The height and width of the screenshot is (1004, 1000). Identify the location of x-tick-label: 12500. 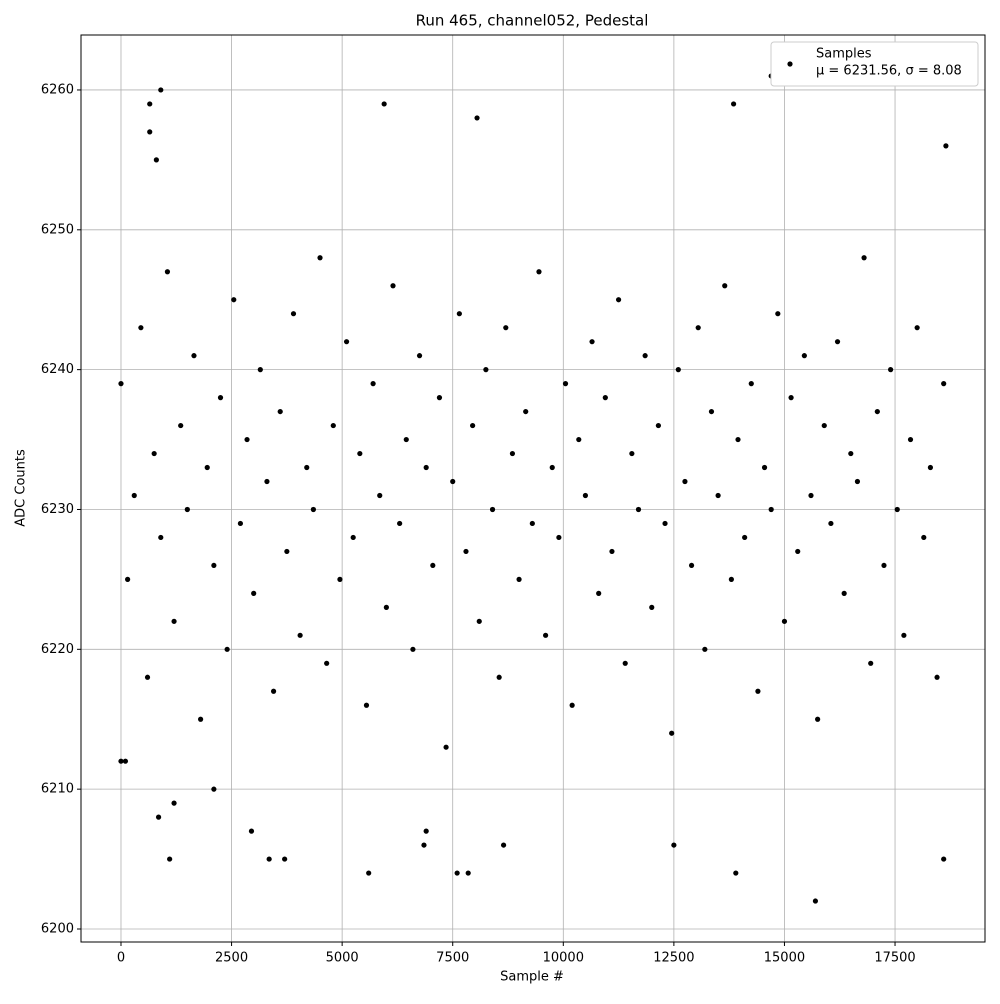
(673, 958).